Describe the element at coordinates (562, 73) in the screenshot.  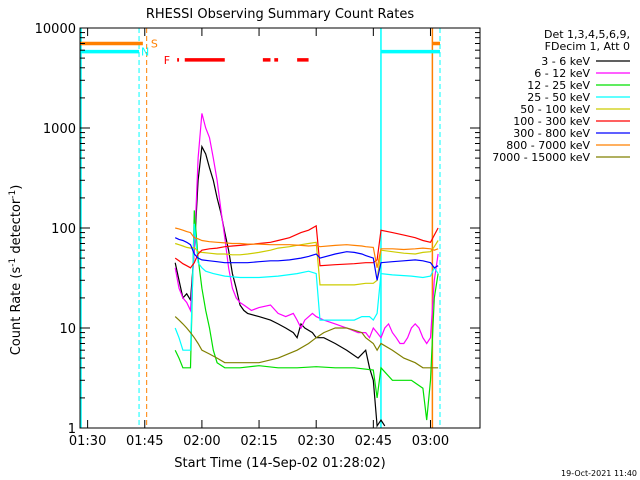
I see `legend-entry-label-1: 6 - 12 keV` at that location.